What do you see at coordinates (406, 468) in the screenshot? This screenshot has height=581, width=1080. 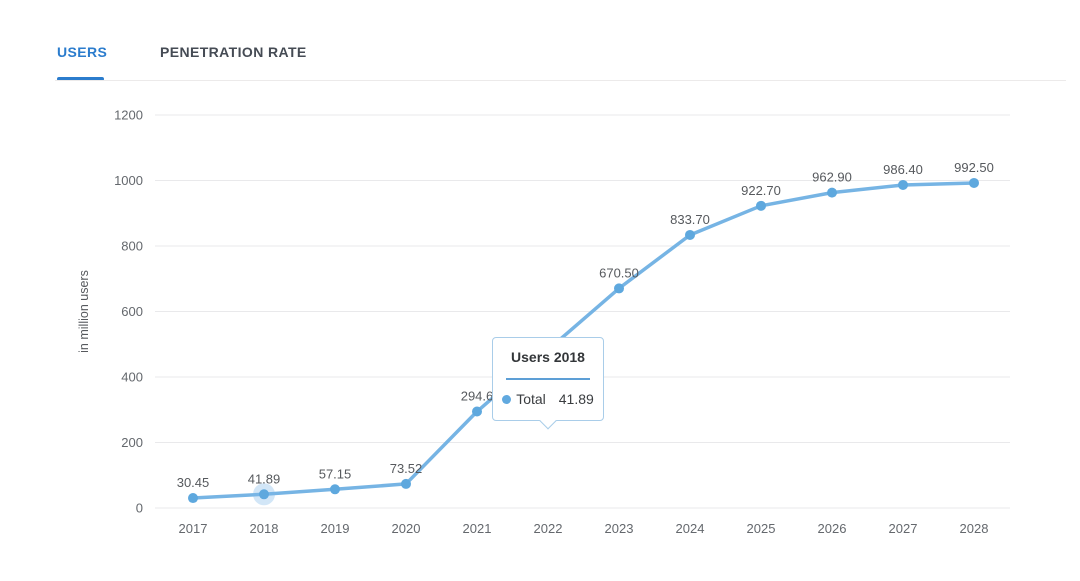 I see `data-point-label: 73.52` at bounding box center [406, 468].